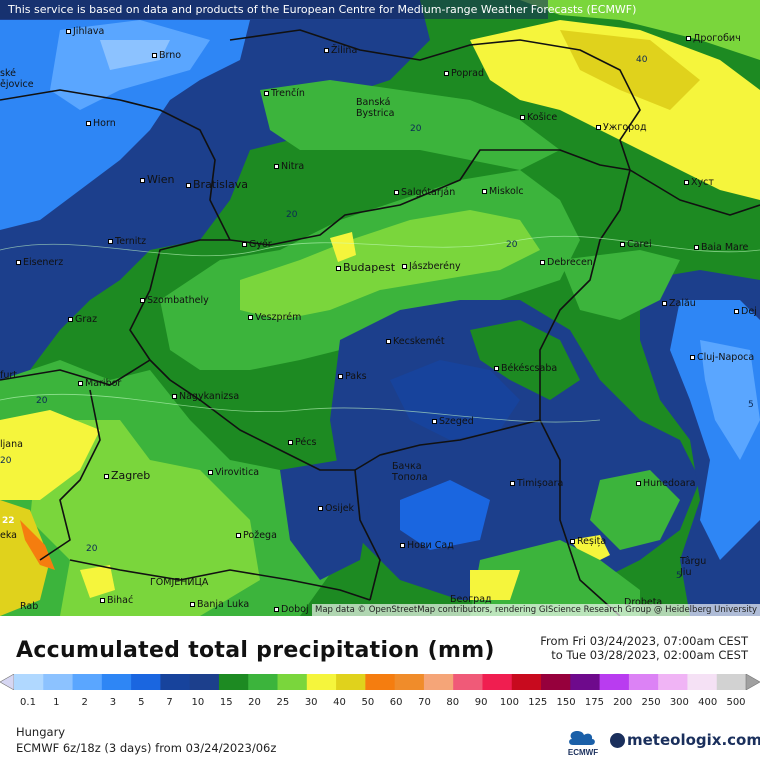  What do you see at coordinates (410, 472) in the screenshot?
I see `city-label: Бачка Топола` at bounding box center [410, 472].